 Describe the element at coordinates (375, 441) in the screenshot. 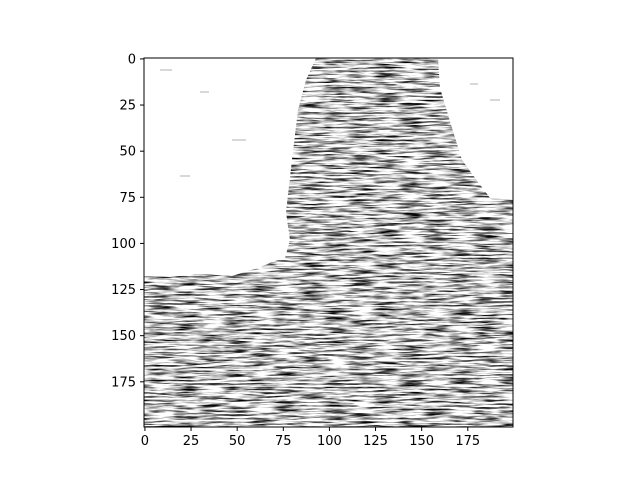

I see `x-tick-label: 125` at that location.